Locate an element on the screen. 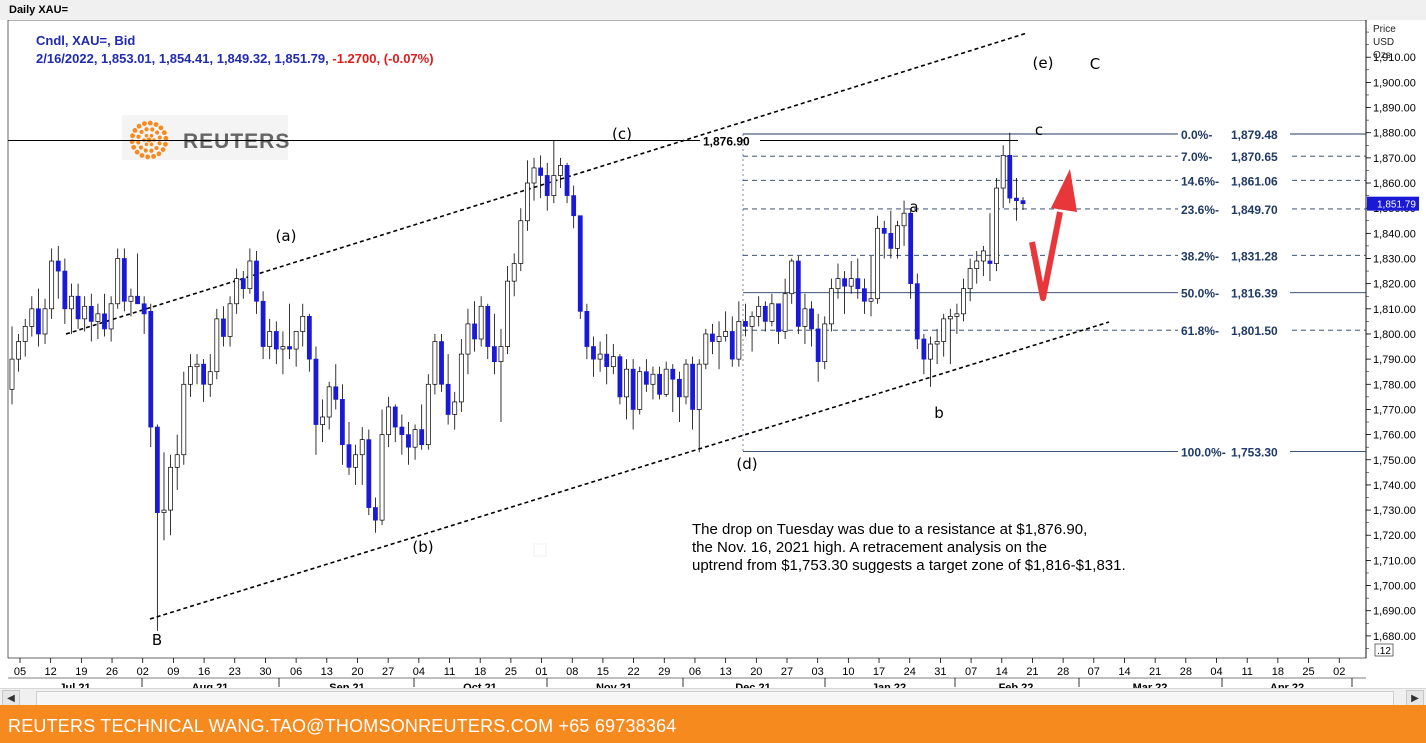  scale-box is located at coordinates (1384, 650).